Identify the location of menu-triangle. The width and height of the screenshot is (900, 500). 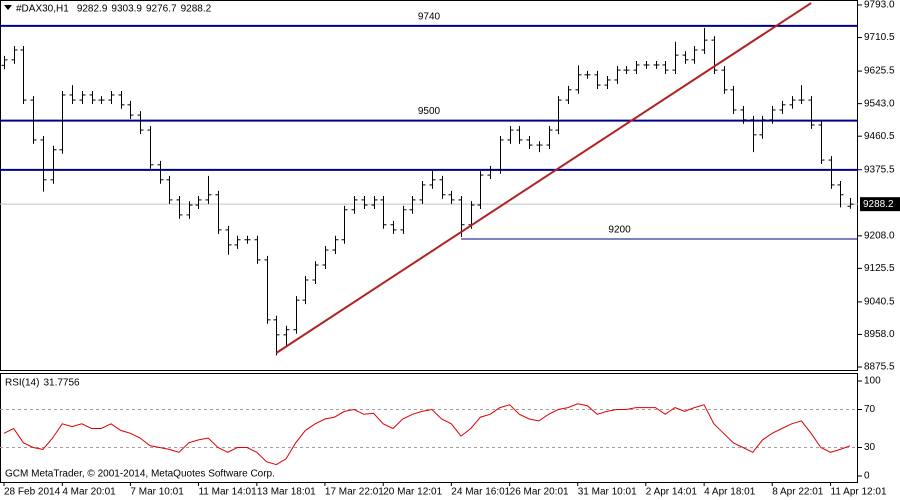
(8, 7).